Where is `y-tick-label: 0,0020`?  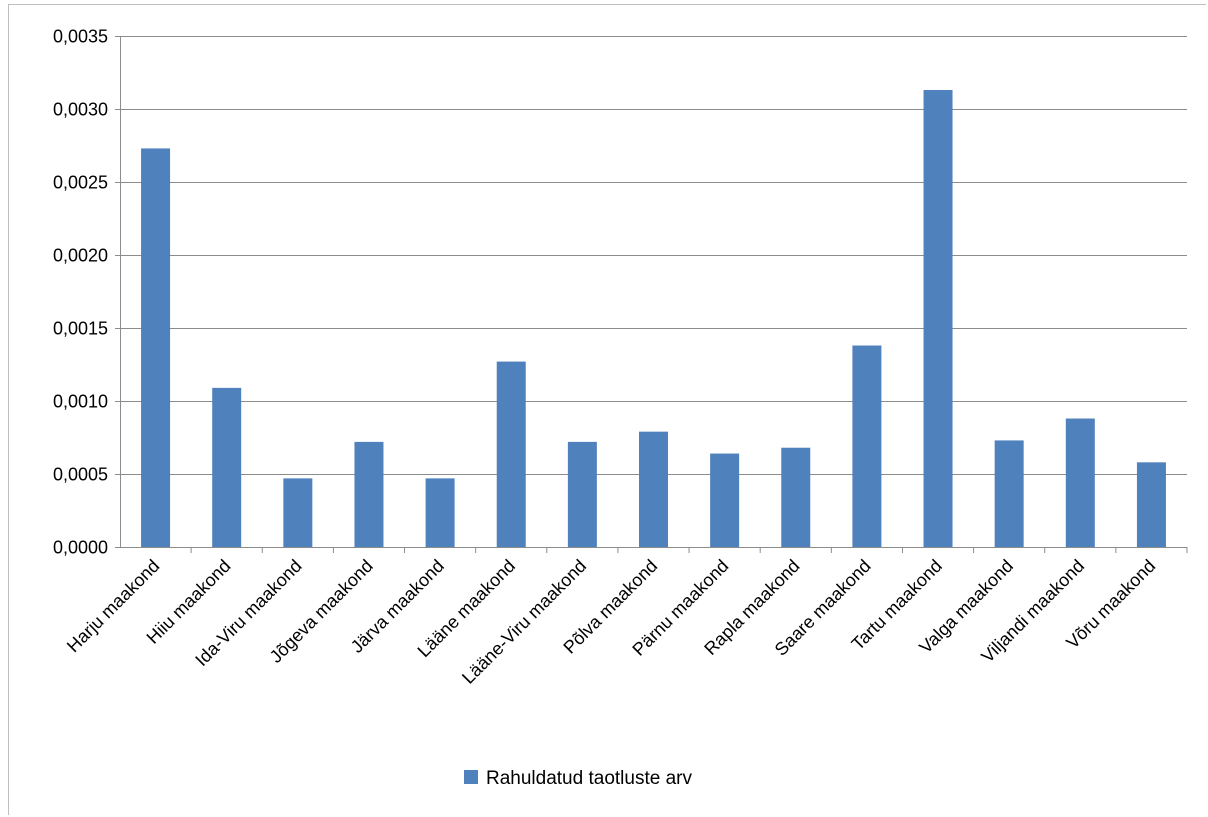
y-tick-label: 0,0020 is located at coordinates (80, 256).